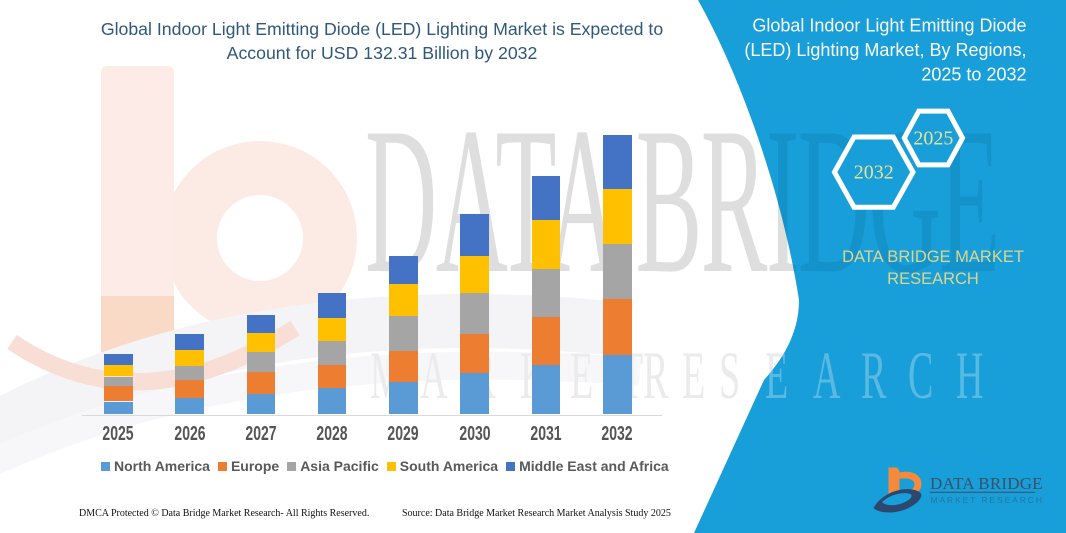 This screenshot has height=533, width=1066. Describe the element at coordinates (969, 375) in the screenshot. I see `svg-text: H` at that location.